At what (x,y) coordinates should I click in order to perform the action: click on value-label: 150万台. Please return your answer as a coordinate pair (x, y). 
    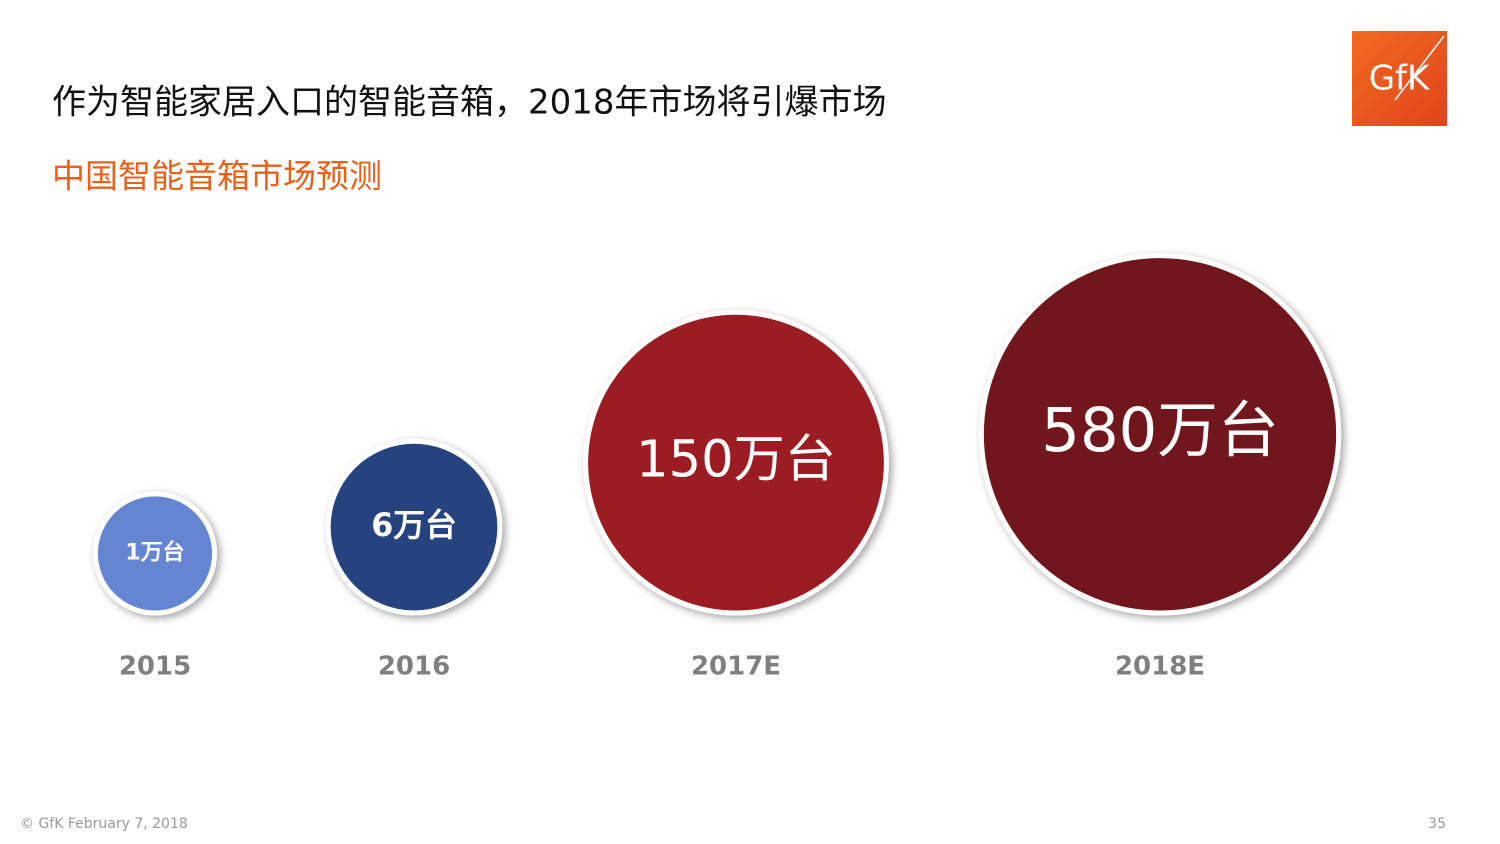
    Looking at the image, I should click on (736, 460).